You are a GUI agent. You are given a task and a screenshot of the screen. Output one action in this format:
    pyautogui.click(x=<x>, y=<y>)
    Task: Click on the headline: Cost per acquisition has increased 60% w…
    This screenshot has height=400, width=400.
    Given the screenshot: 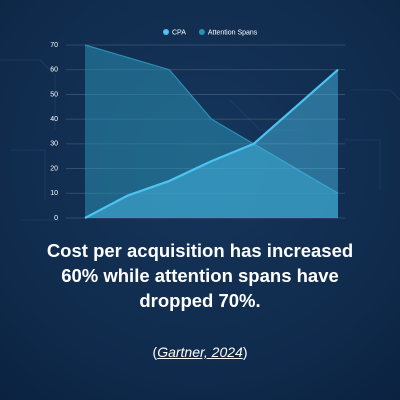 What is the action you would take?
    pyautogui.click(x=200, y=275)
    